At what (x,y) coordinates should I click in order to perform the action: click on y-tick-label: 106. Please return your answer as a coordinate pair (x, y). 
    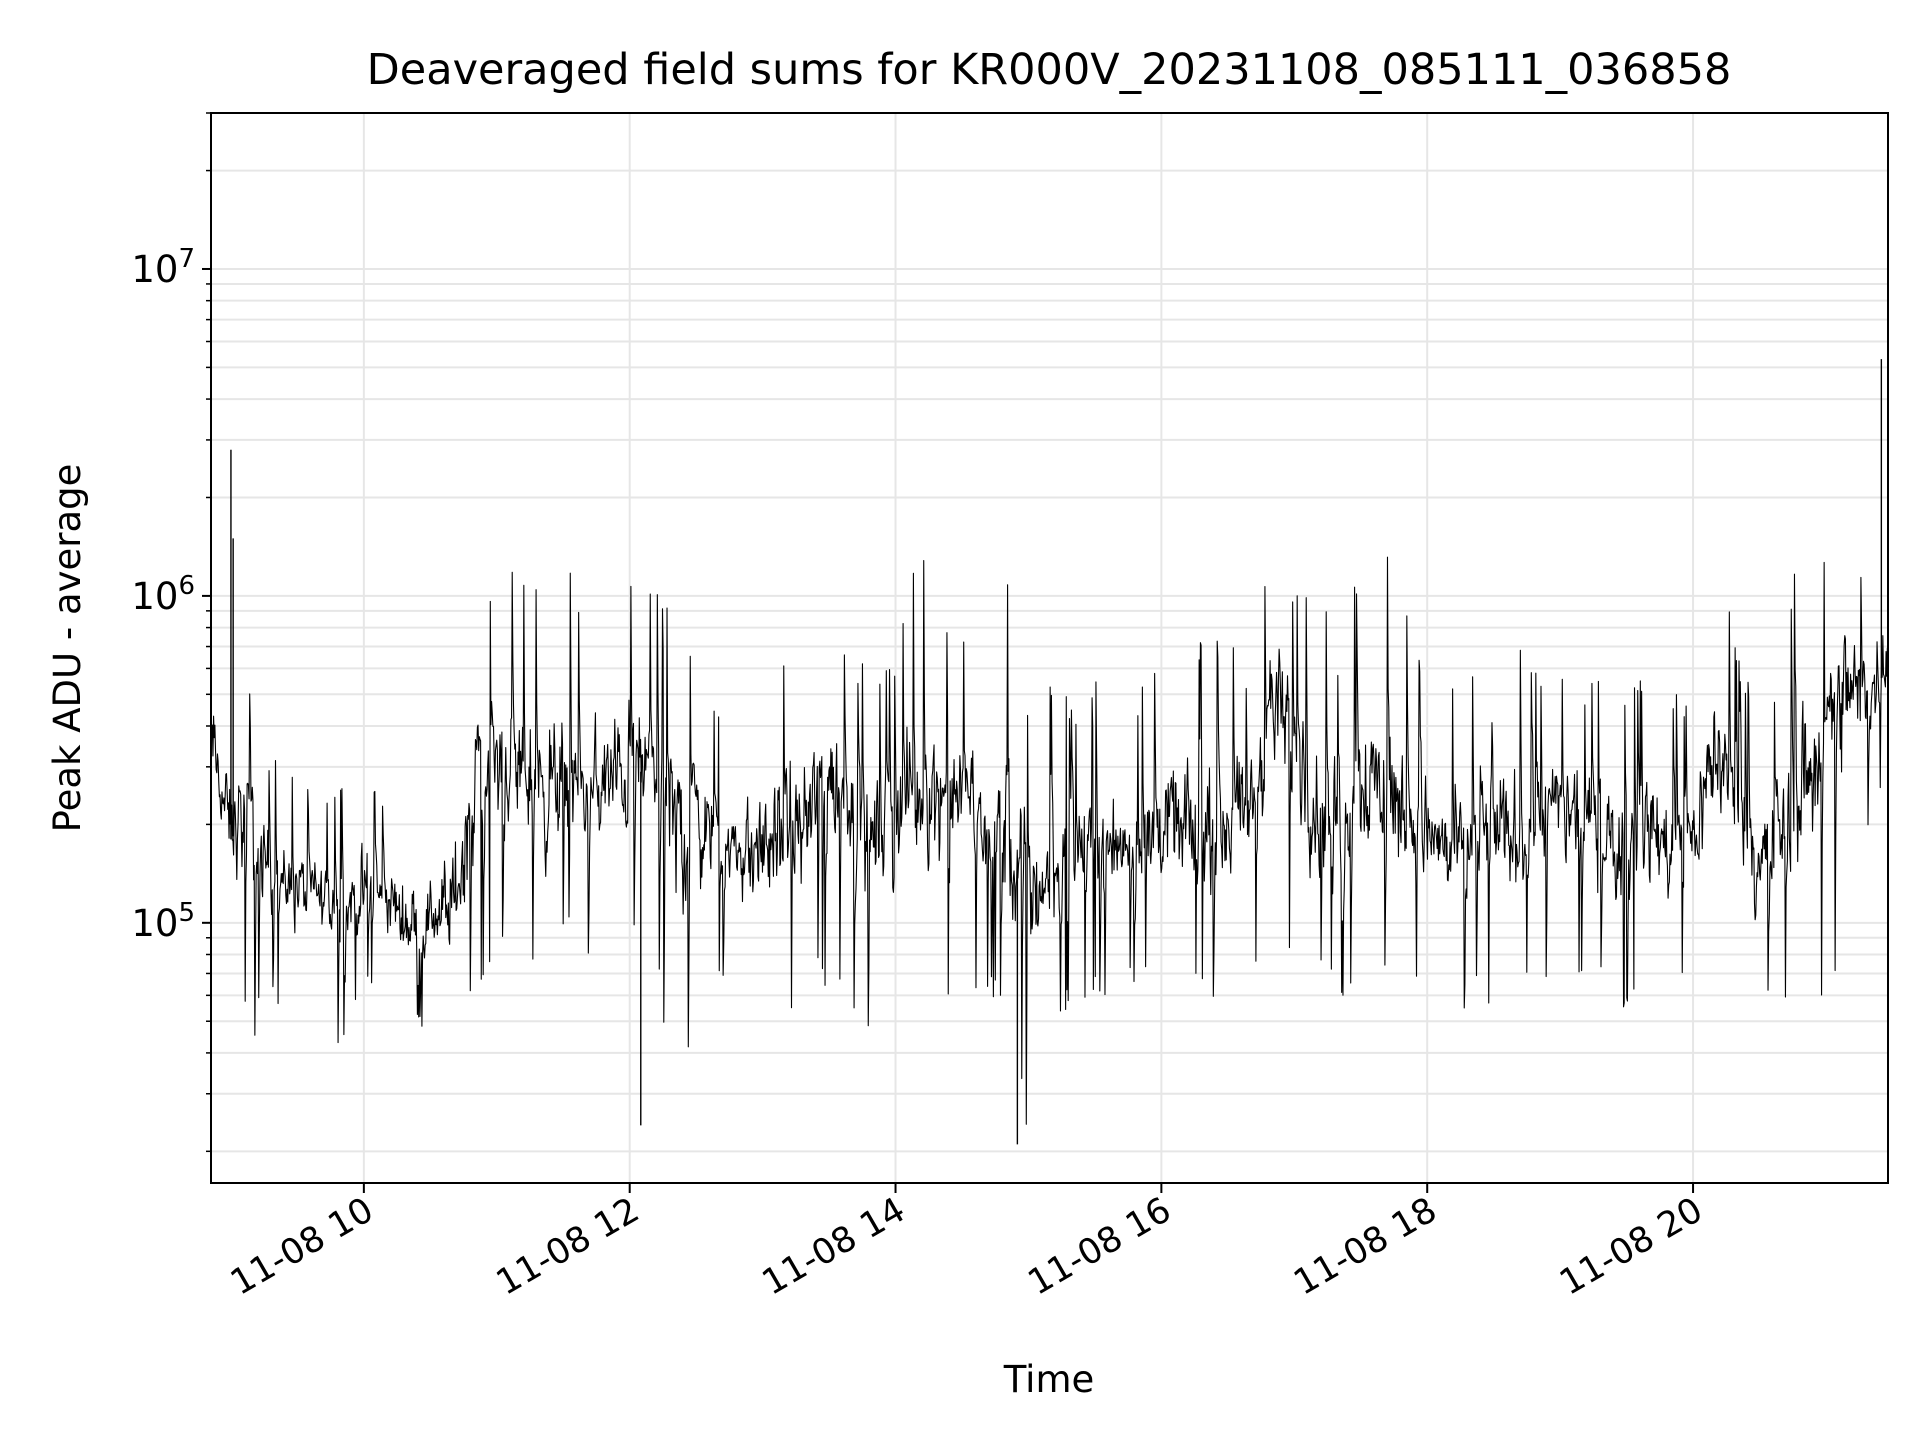
    Looking at the image, I should click on (163, 594).